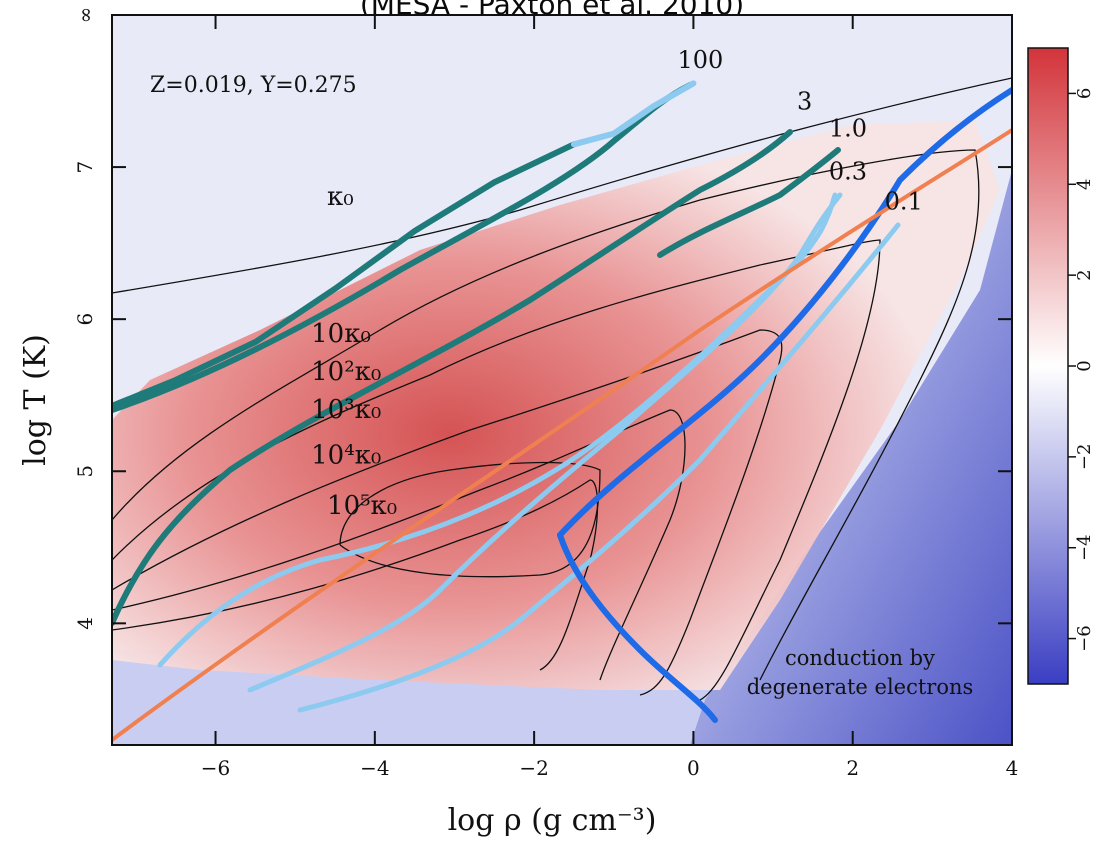 Image resolution: width=1103 pixels, height=845 pixels. What do you see at coordinates (804, 101) in the screenshot?
I see `mass-label-1: 3` at bounding box center [804, 101].